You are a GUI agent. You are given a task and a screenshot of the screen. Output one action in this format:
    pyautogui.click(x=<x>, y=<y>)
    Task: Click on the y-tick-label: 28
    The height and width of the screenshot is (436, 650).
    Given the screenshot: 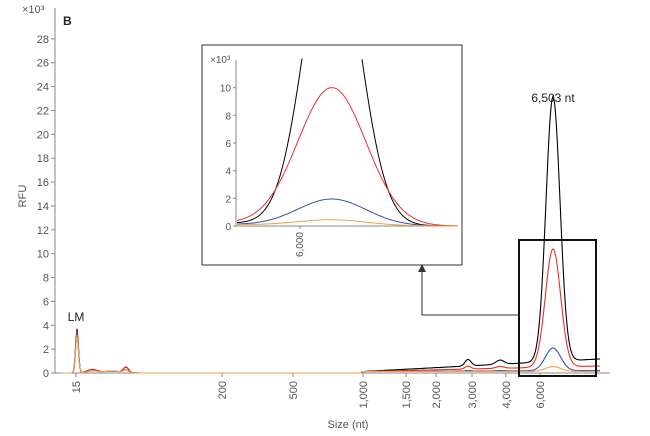 What is the action you would take?
    pyautogui.click(x=43, y=40)
    